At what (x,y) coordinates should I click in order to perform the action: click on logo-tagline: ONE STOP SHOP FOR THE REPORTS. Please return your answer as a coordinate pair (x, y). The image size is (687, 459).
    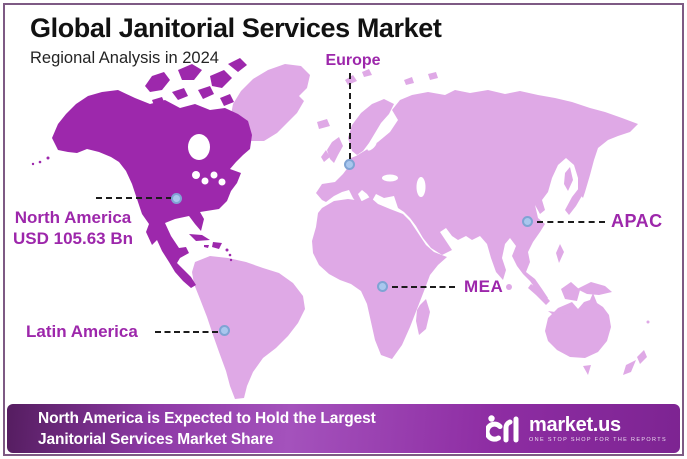
    Looking at the image, I should click on (598, 440).